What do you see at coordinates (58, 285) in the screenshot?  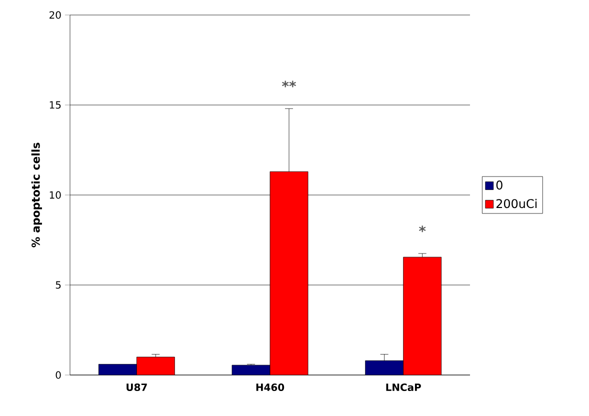 I see `y-tick-label: 5` at bounding box center [58, 285].